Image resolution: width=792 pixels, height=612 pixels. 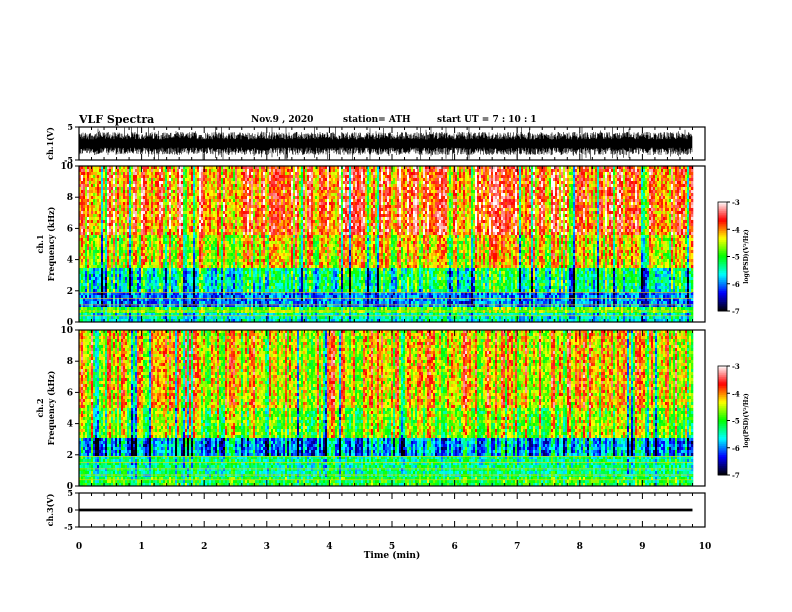 What do you see at coordinates (736, 393) in the screenshot?
I see `colorbar-tick-label: -4` at bounding box center [736, 393].